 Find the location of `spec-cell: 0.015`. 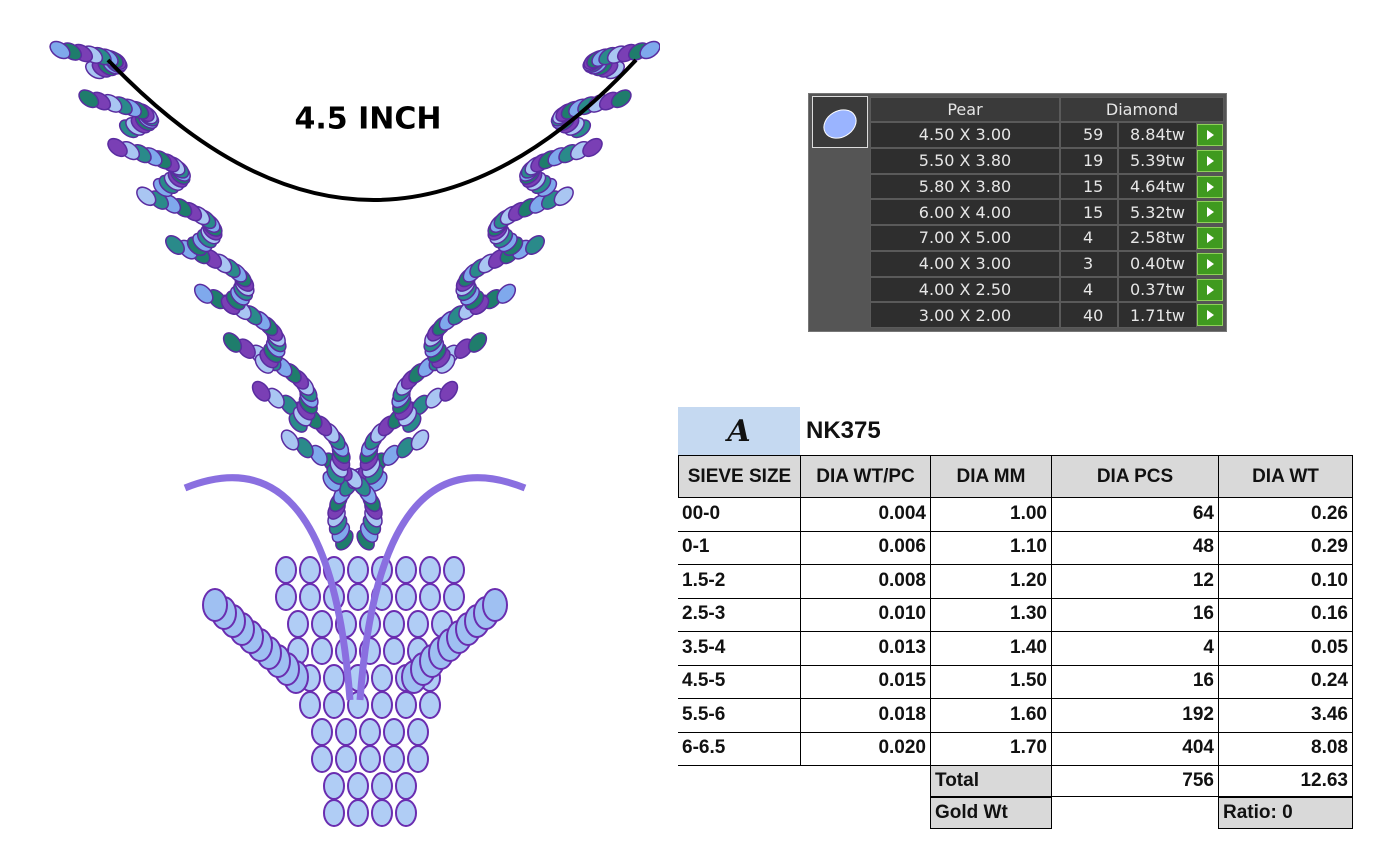

spec-cell: 0.015 is located at coordinates (865, 681).